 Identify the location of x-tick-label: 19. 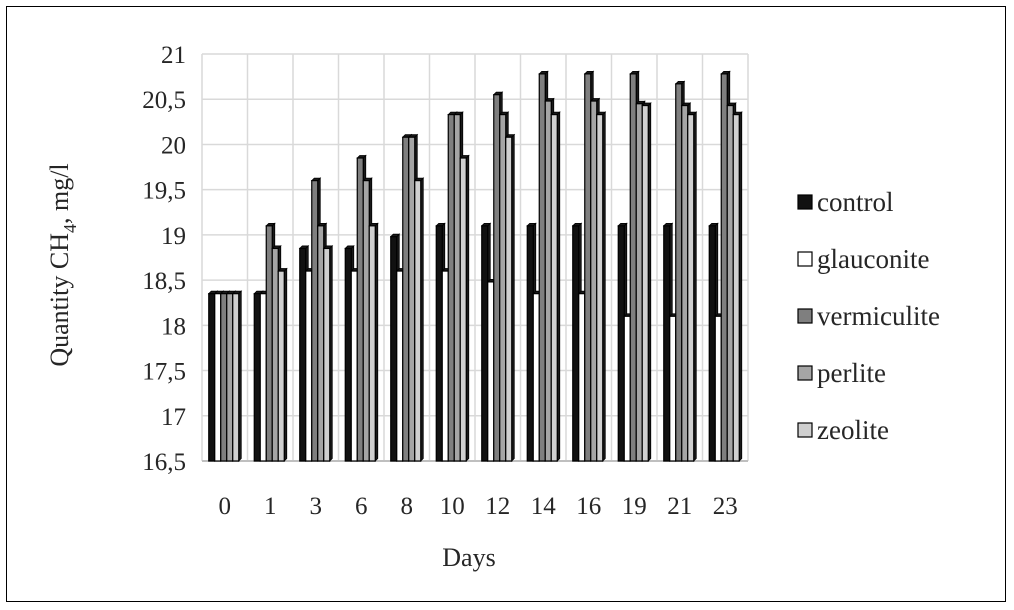
(634, 506).